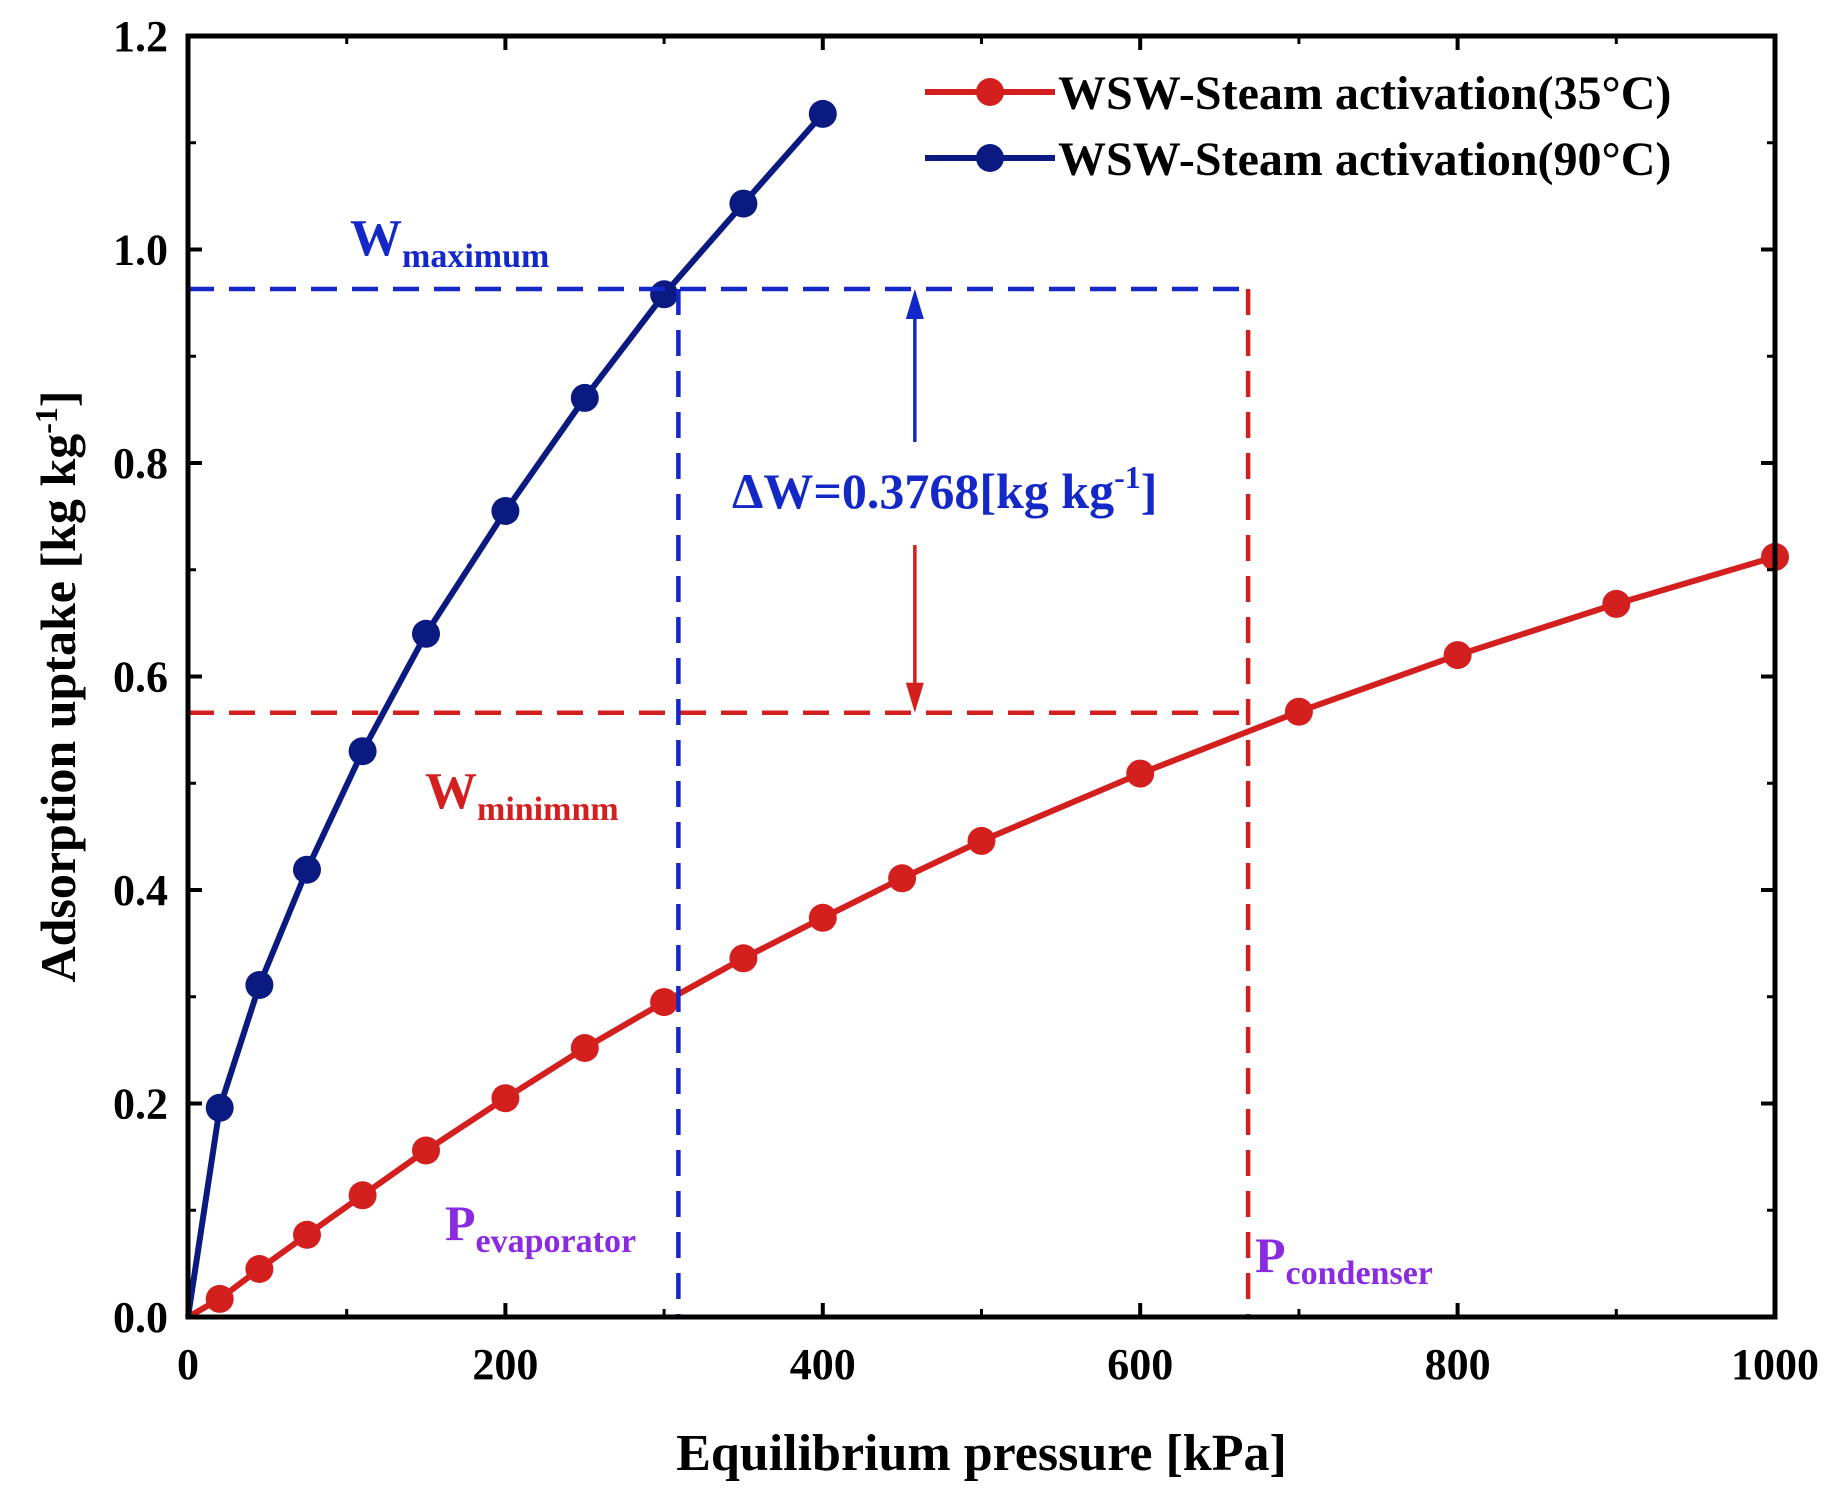  What do you see at coordinates (556, 1241) in the screenshot?
I see `p-evaporator-label-subscript: evaporator` at bounding box center [556, 1241].